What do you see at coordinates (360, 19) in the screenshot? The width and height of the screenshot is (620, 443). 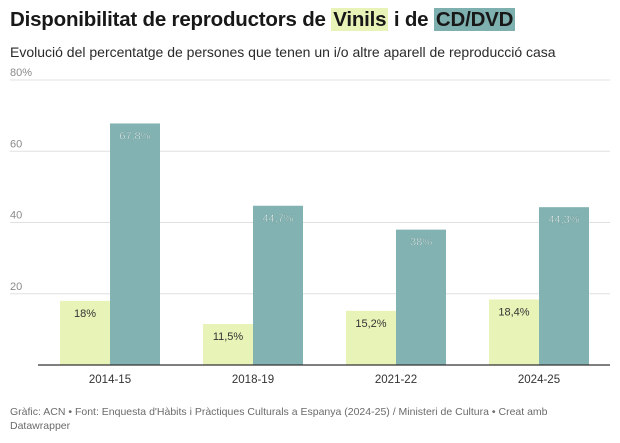 I see `title-vinyl-highlight: Vinils` at bounding box center [360, 19].